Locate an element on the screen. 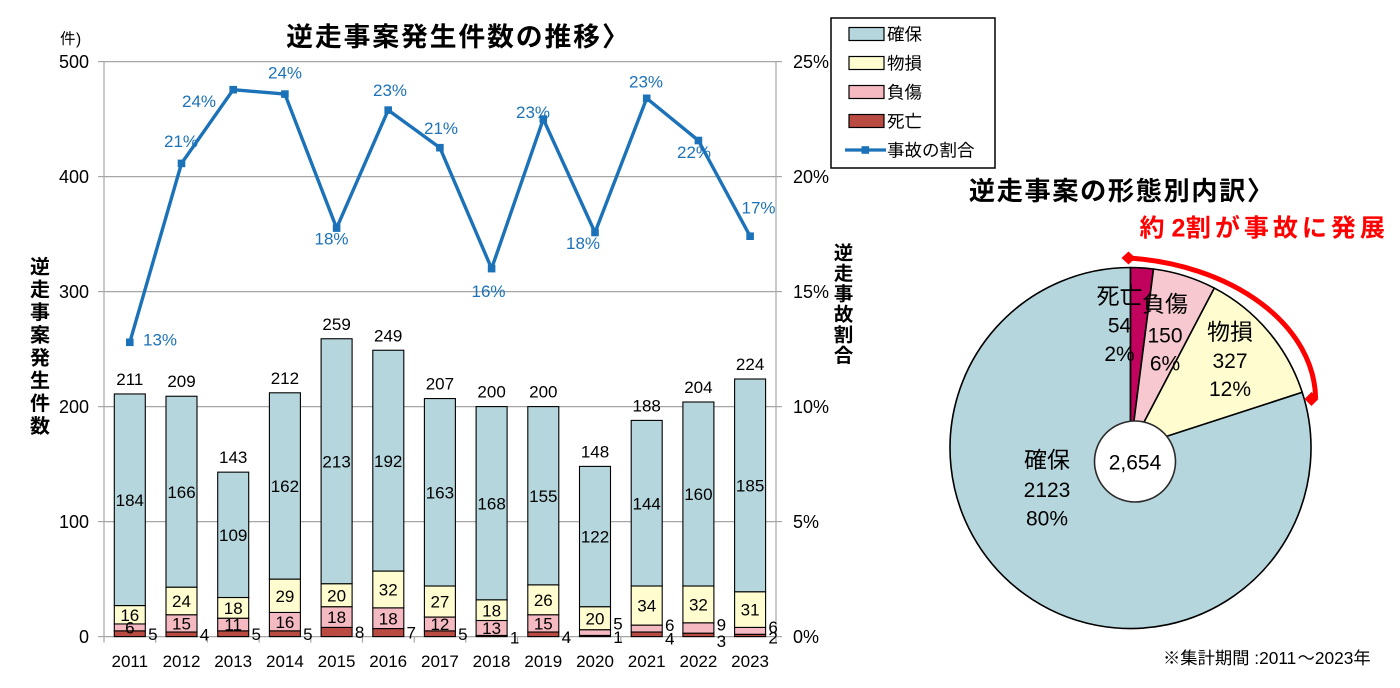 This screenshot has height=688, width=1400. svg-text: 122 is located at coordinates (595, 537).